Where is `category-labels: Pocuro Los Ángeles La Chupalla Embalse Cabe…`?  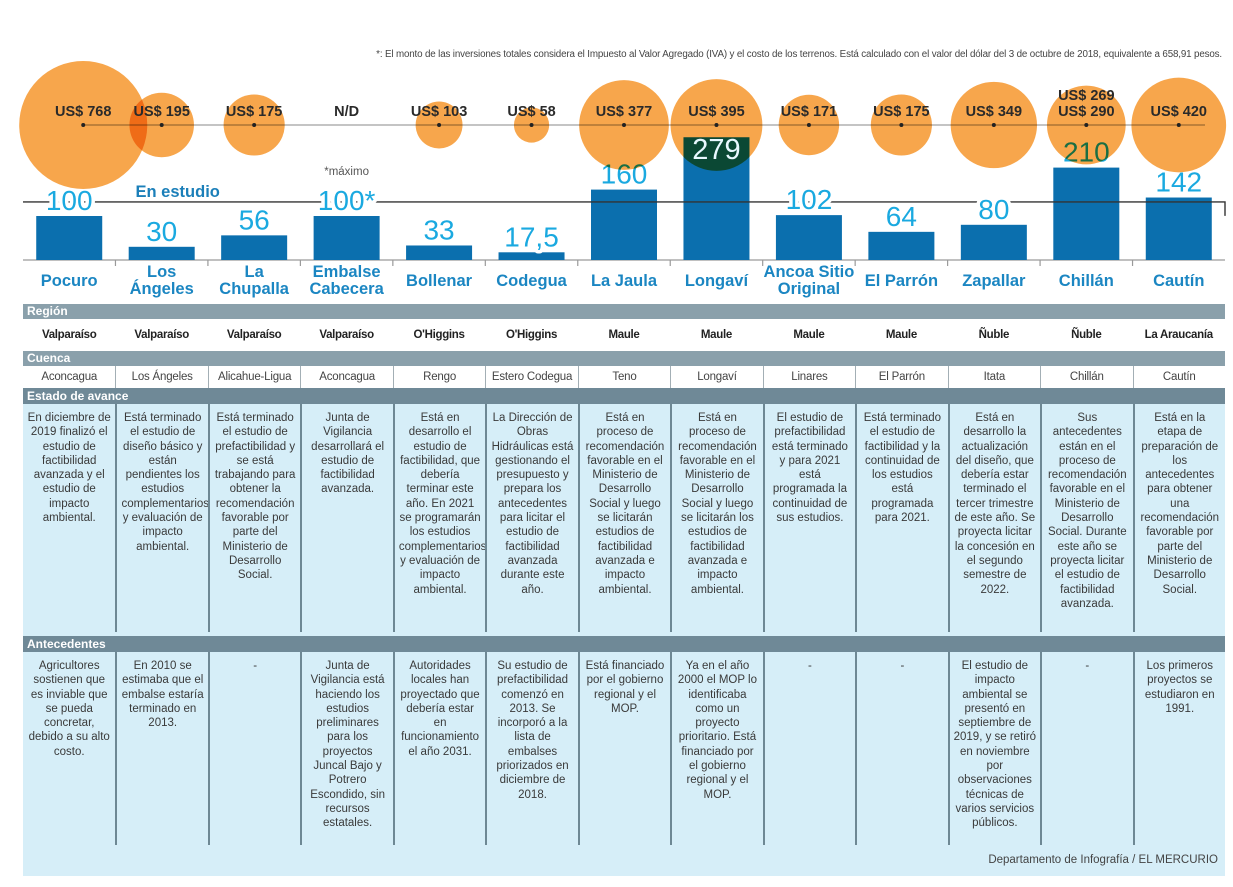
category-labels: Pocuro Los Ángeles La Chupalla Embalse Cabe… is located at coordinates (624, 281).